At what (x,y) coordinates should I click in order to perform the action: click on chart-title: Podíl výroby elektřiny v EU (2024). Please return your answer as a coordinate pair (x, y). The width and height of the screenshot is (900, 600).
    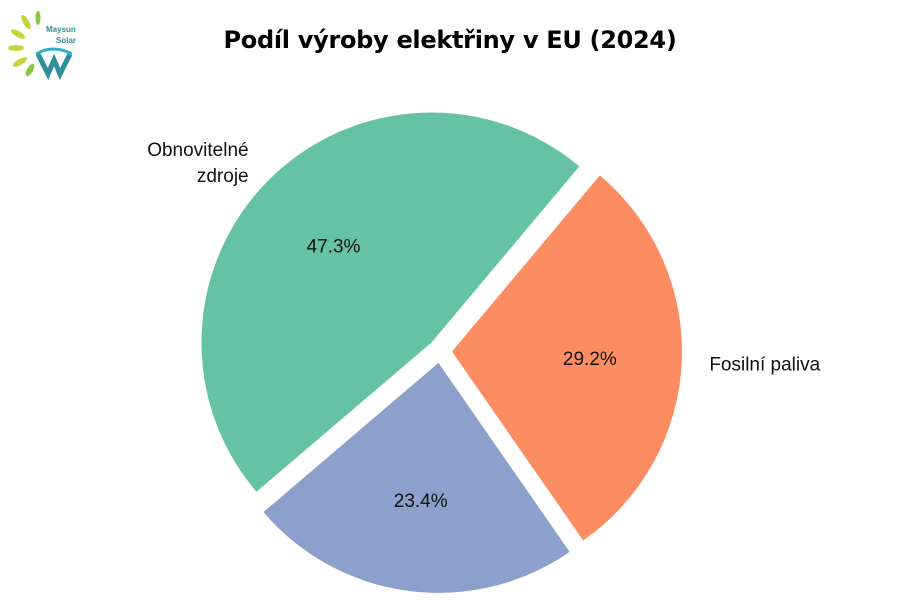
    Looking at the image, I should click on (450, 40).